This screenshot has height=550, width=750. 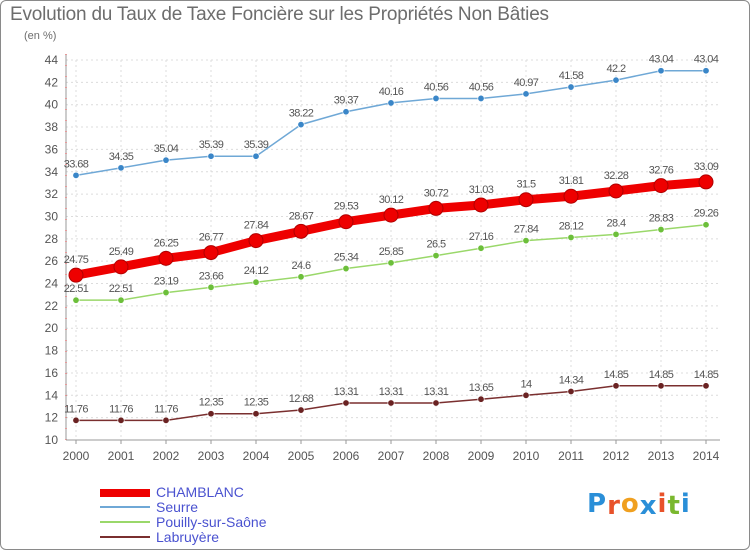 What do you see at coordinates (674, 506) in the screenshot?
I see `logo-letter: t` at bounding box center [674, 506].